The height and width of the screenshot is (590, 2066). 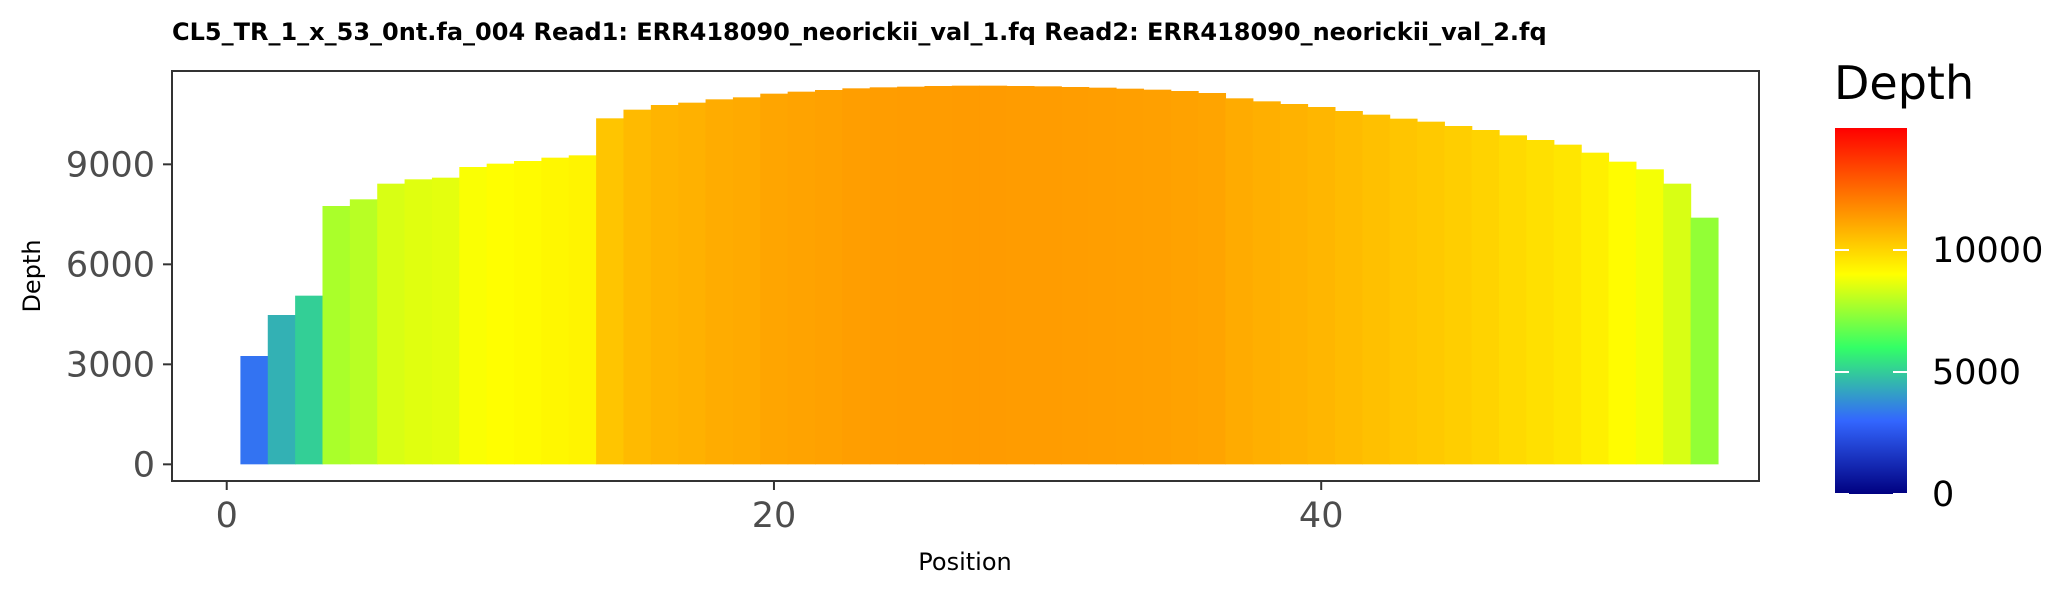 I want to click on y-axis: 0 3000 6000 9000, so click(x=119, y=315).